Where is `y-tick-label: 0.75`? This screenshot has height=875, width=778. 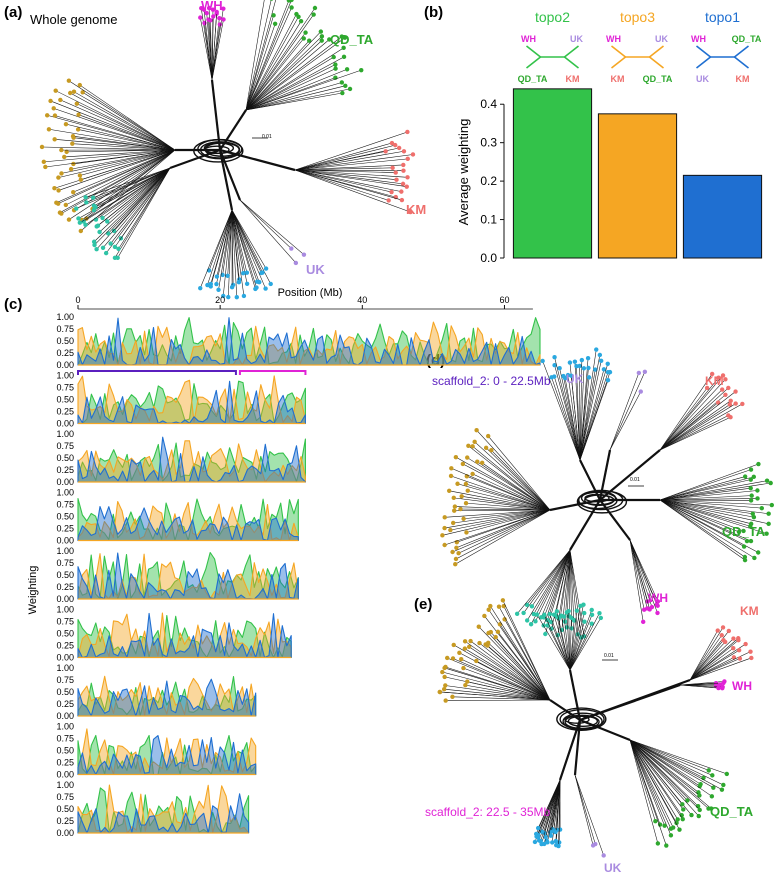
y-tick-label: 0.75 is located at coordinates (65, 446).